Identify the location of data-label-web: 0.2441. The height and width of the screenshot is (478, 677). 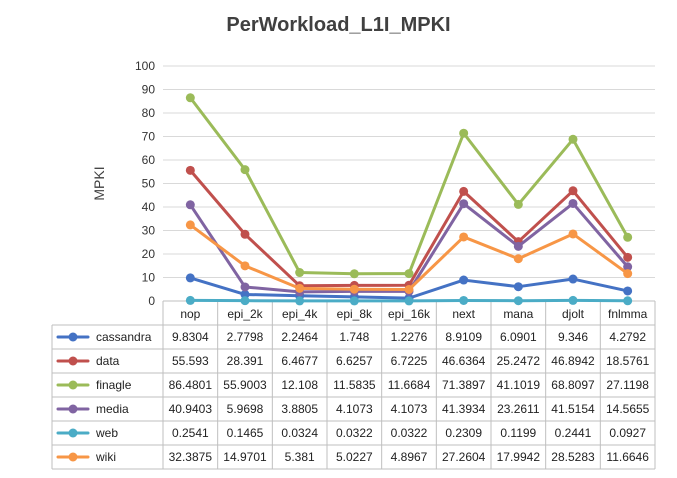
(573, 433).